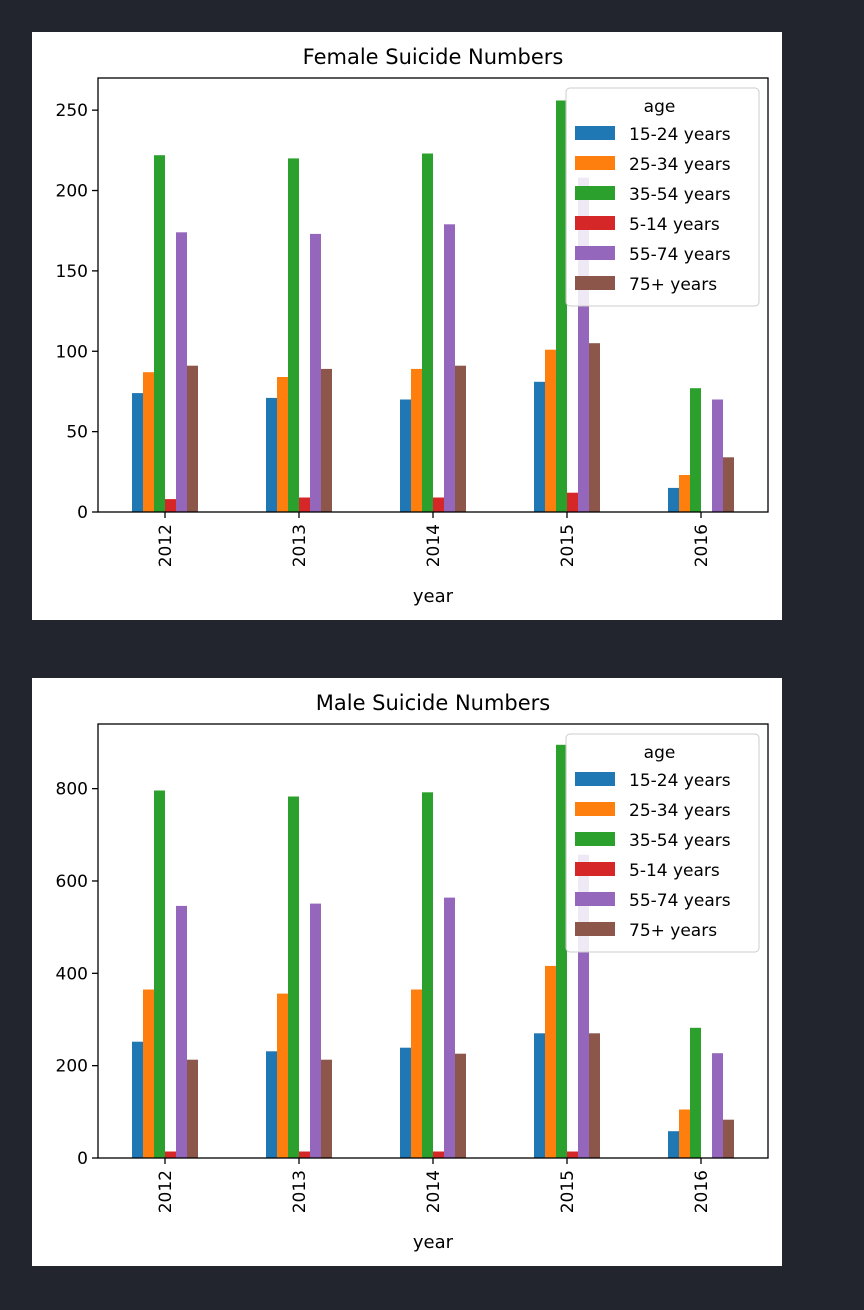 Image resolution: width=864 pixels, height=1310 pixels. Describe the element at coordinates (72, 352) in the screenshot. I see `y-tick-label: 100` at that location.